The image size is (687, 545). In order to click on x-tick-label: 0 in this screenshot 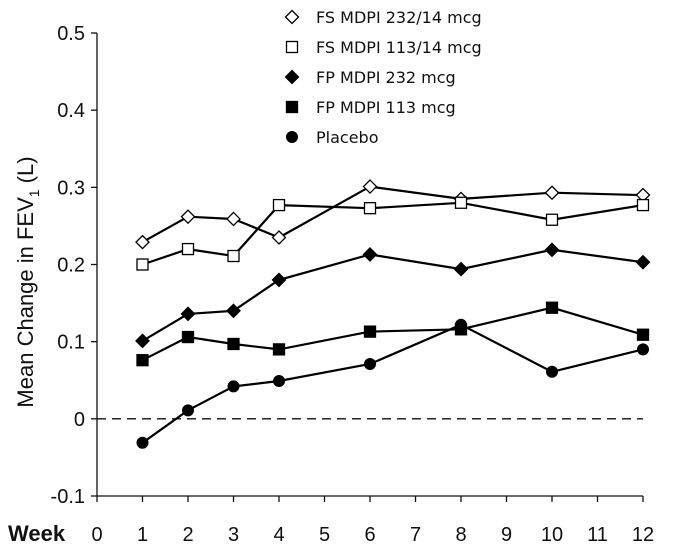, I will do `click(96, 534)`.